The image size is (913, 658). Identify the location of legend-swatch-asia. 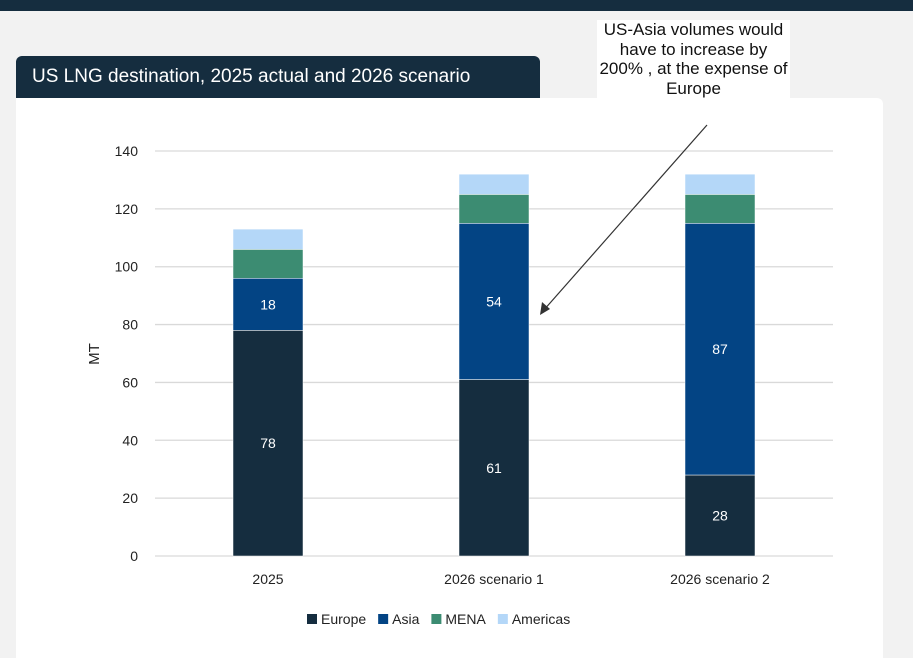
(383, 619).